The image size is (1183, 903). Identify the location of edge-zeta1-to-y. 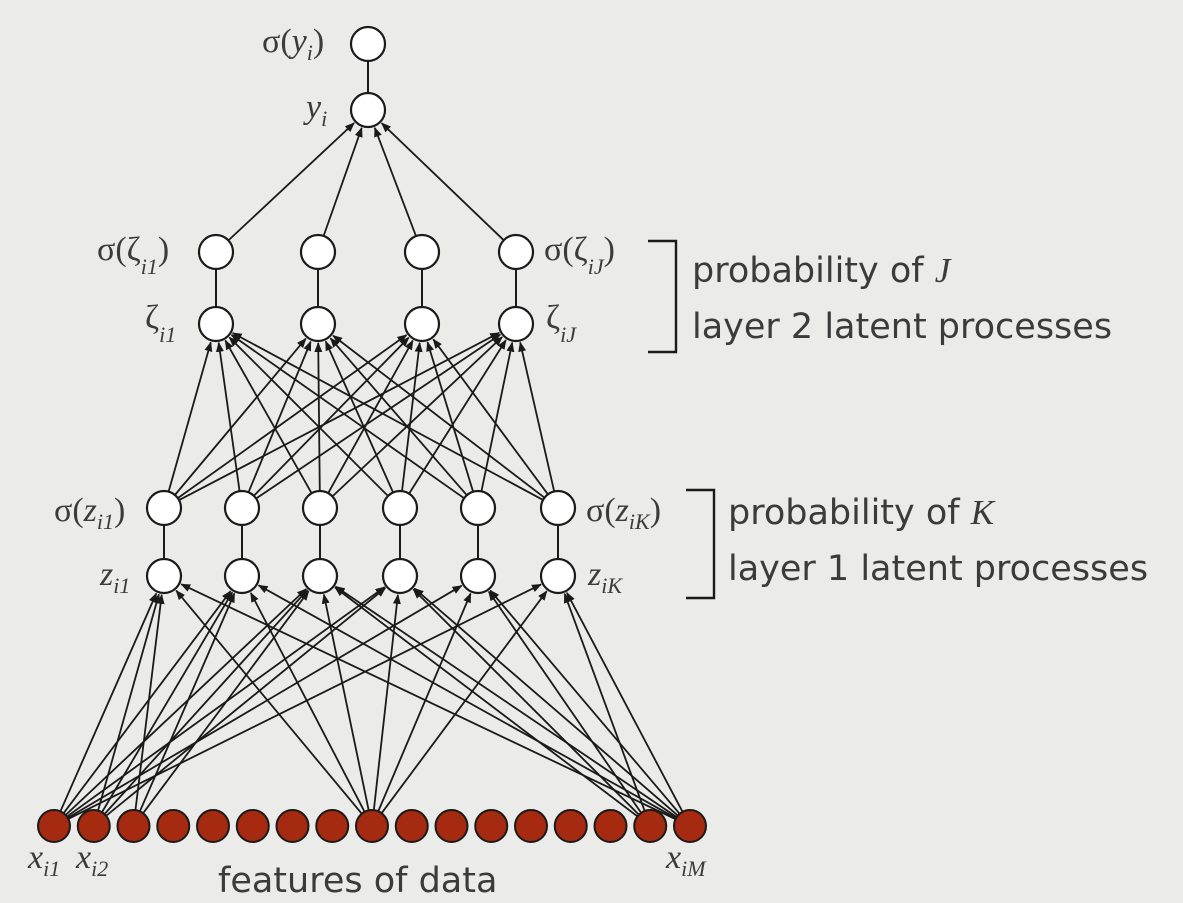
(291, 182).